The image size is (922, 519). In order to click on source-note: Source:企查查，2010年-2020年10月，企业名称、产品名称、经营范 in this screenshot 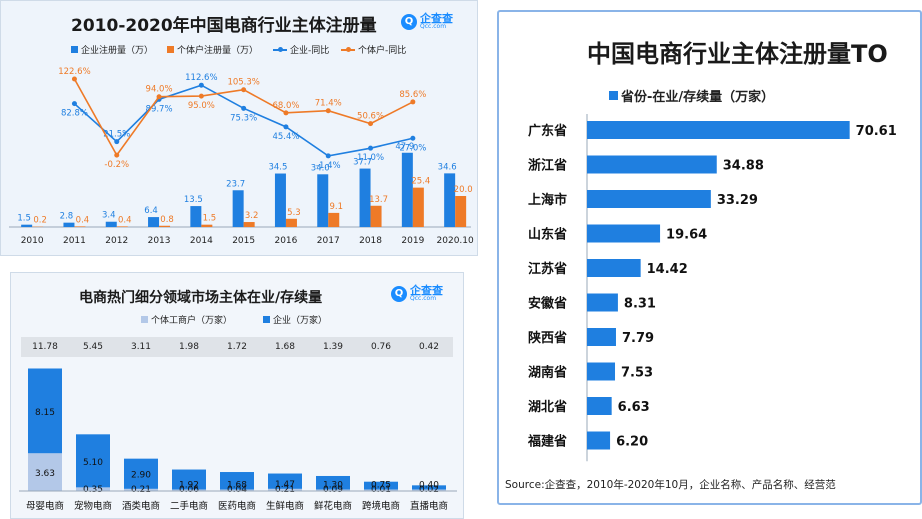, I will do `click(670, 485)`.